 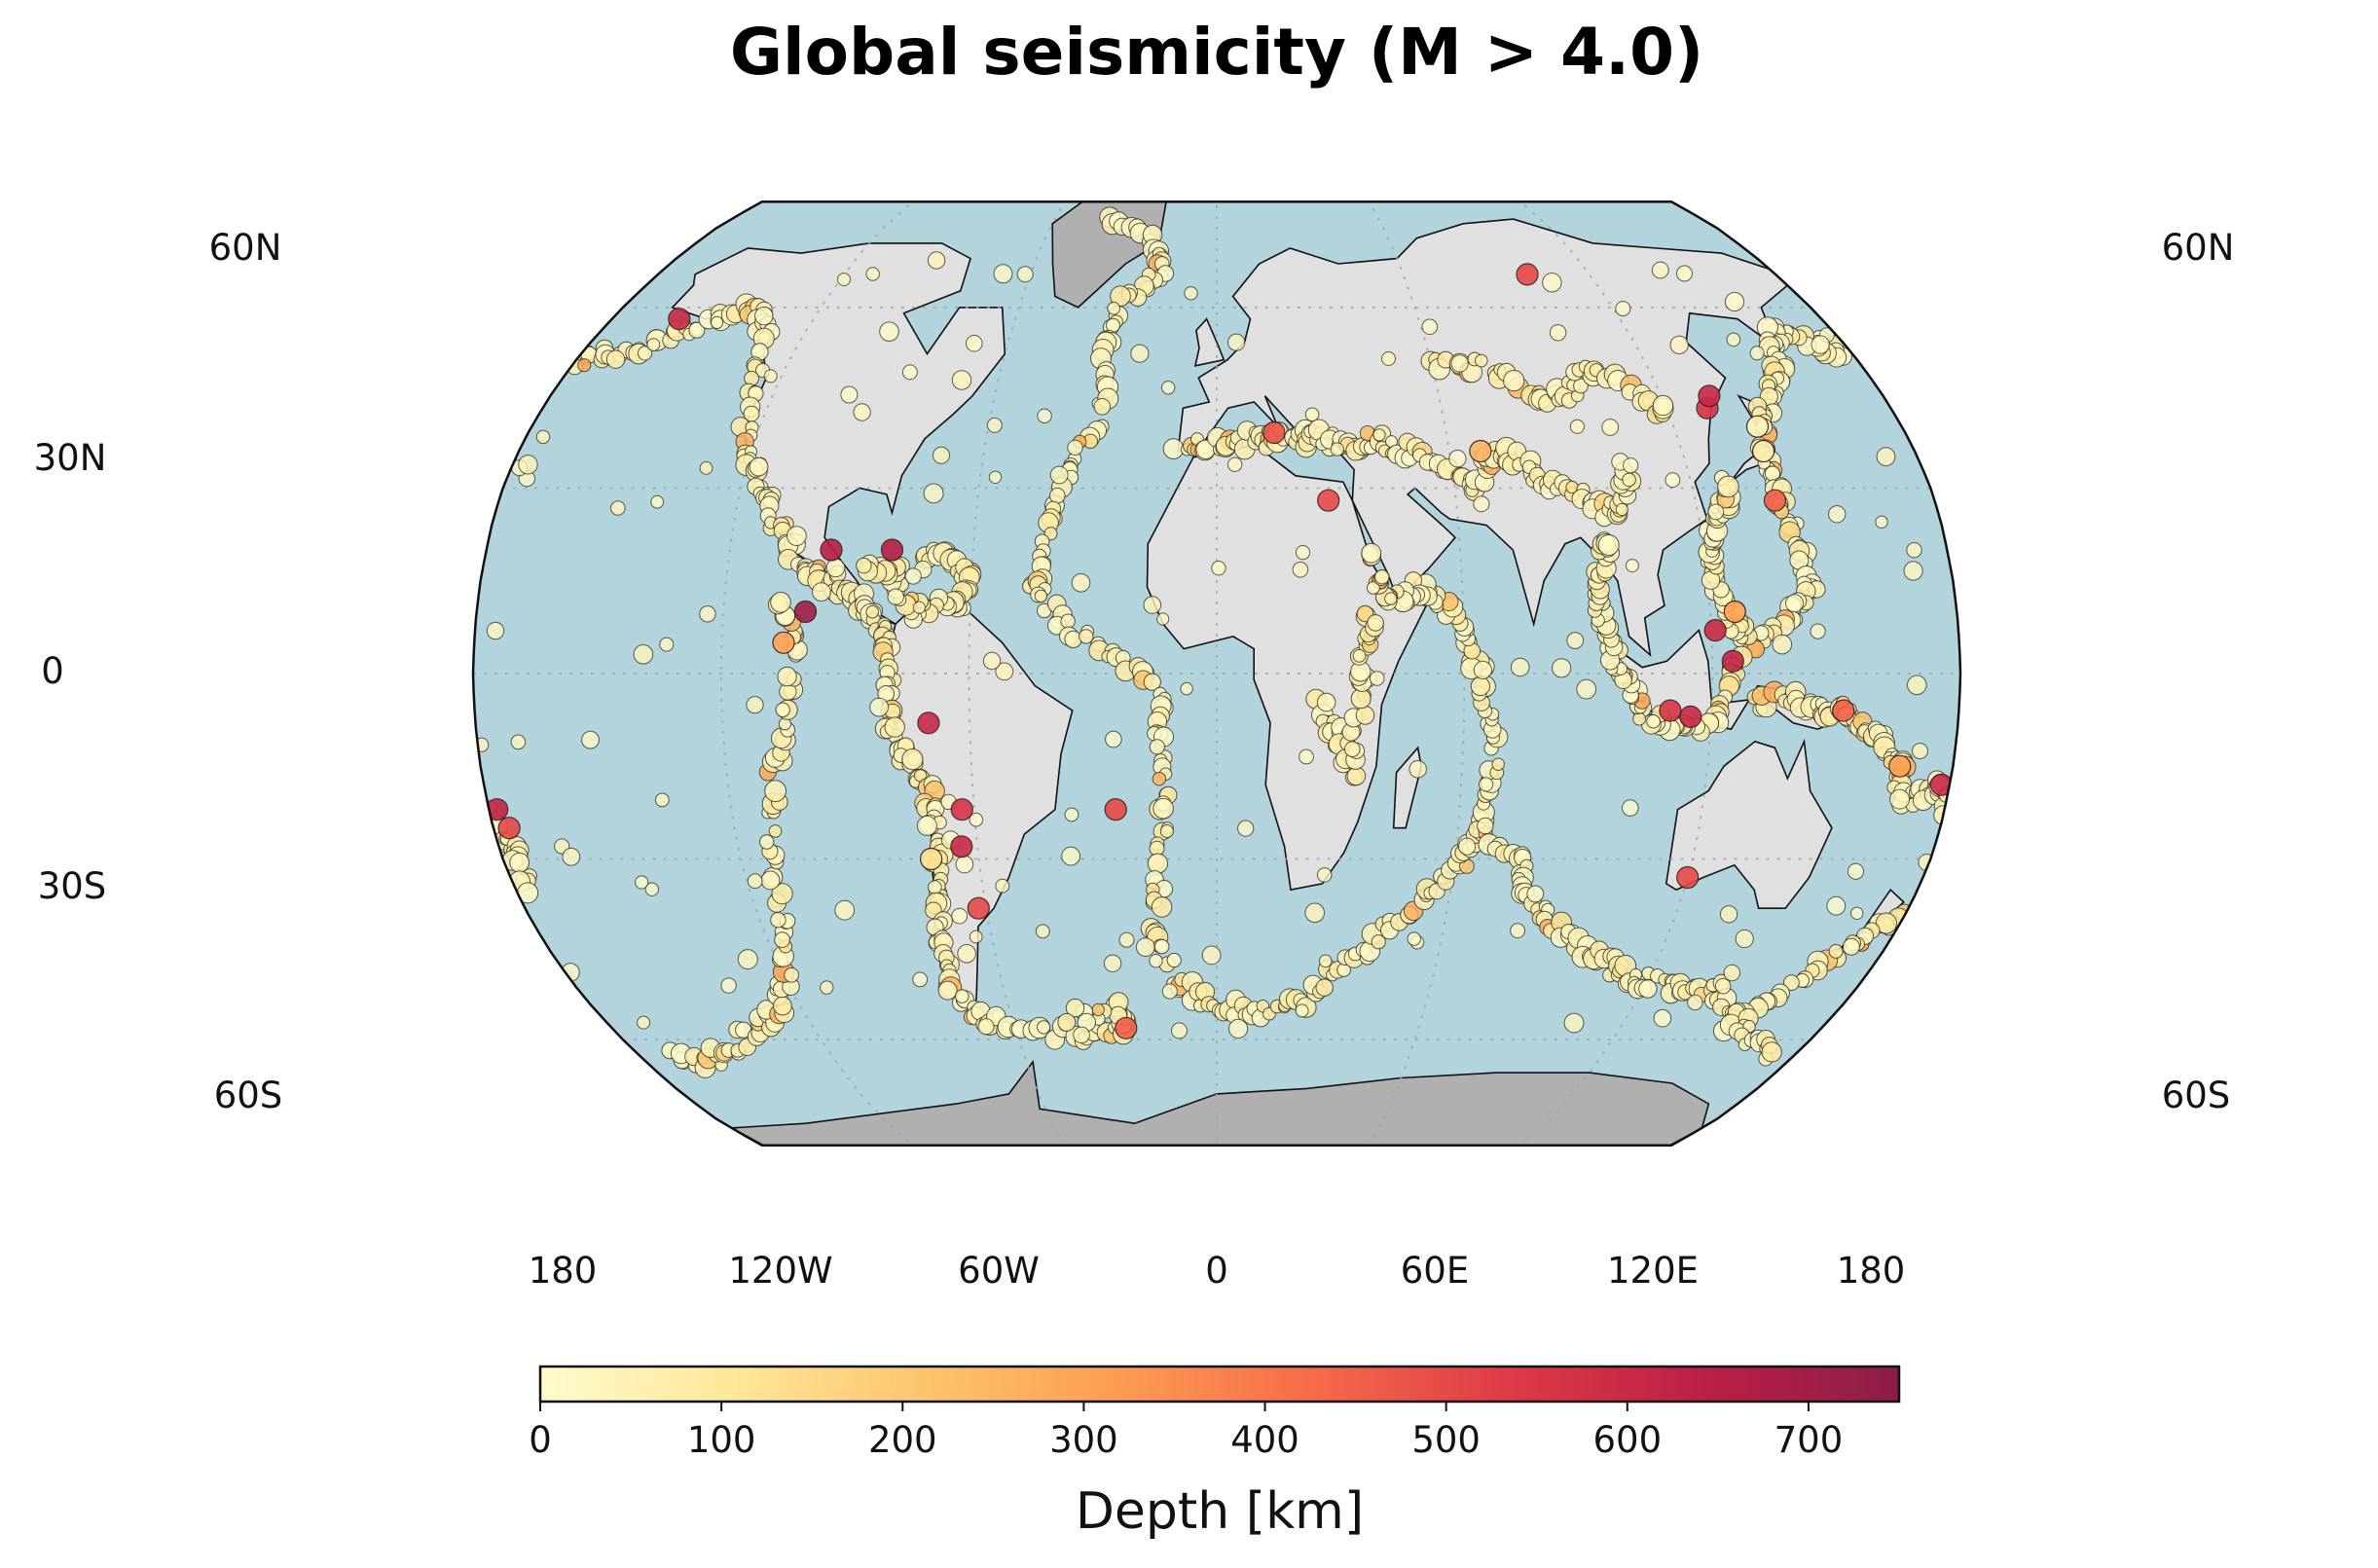 What do you see at coordinates (1809, 1440) in the screenshot?
I see `colorbar-tick-label: 700` at bounding box center [1809, 1440].